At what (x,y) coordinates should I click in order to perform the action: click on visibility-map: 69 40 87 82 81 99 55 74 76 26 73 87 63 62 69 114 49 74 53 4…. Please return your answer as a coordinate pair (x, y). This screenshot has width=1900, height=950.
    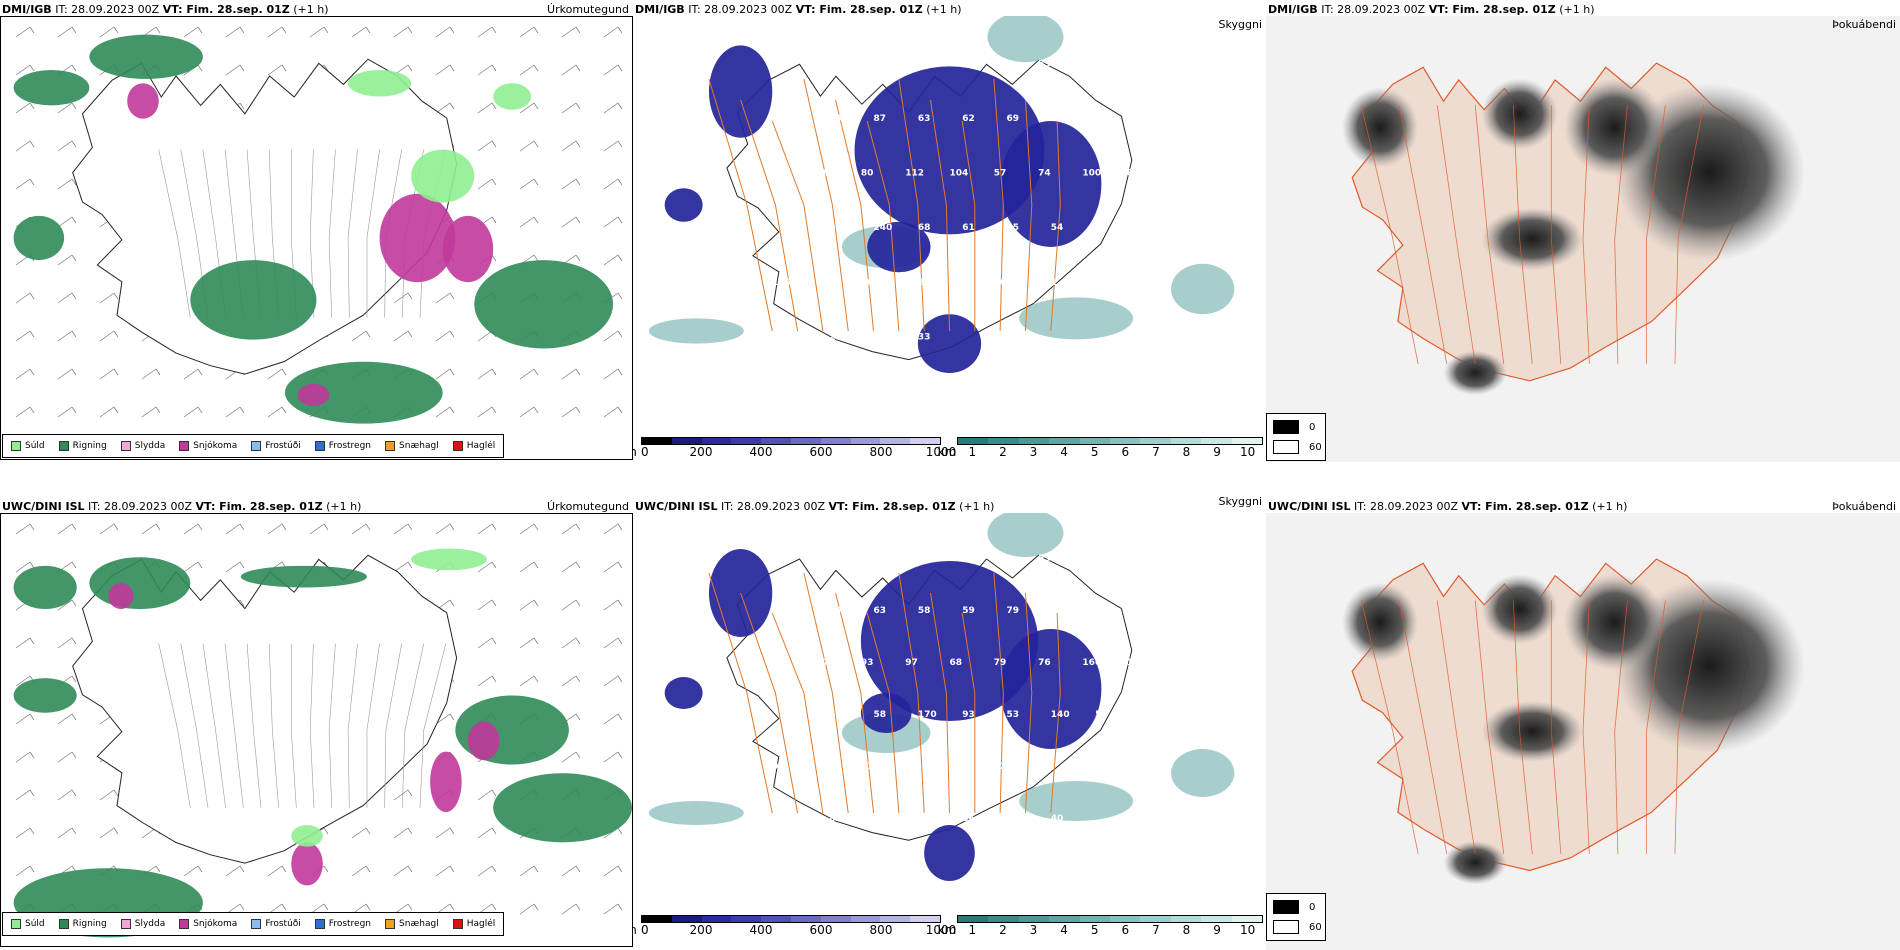
    Looking at the image, I should click on (949, 226).